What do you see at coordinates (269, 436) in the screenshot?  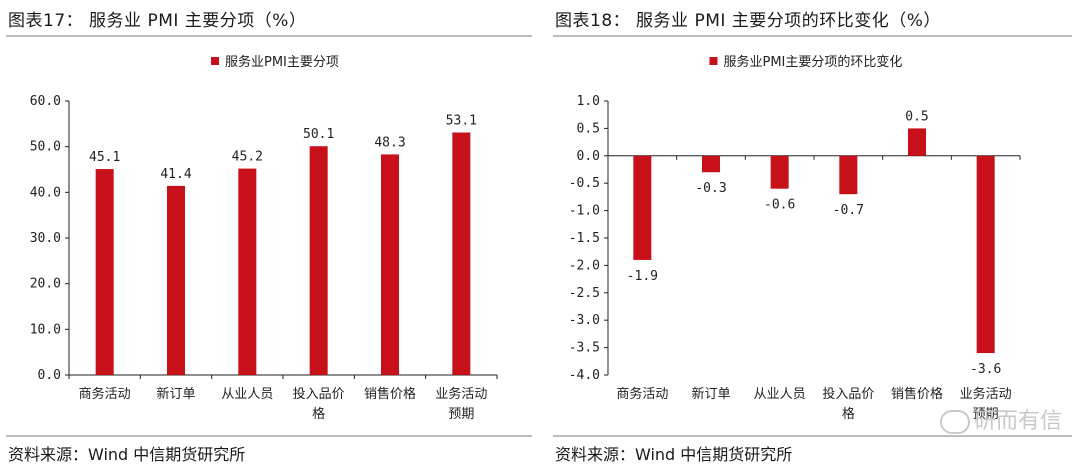 I see `left-bottom-rule` at bounding box center [269, 436].